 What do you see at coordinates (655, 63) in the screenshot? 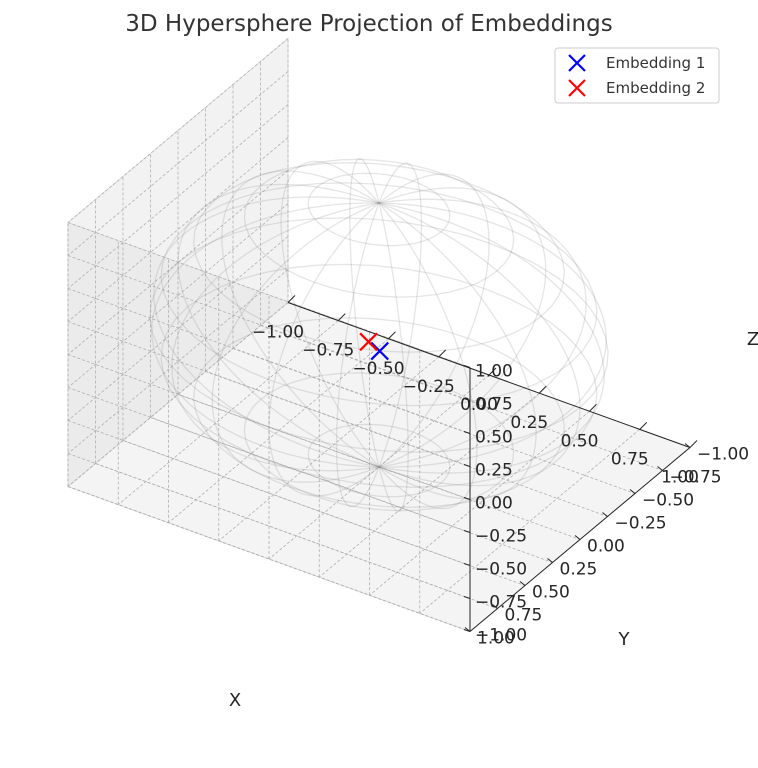
I see `legend-label: Embedding 1` at bounding box center [655, 63].